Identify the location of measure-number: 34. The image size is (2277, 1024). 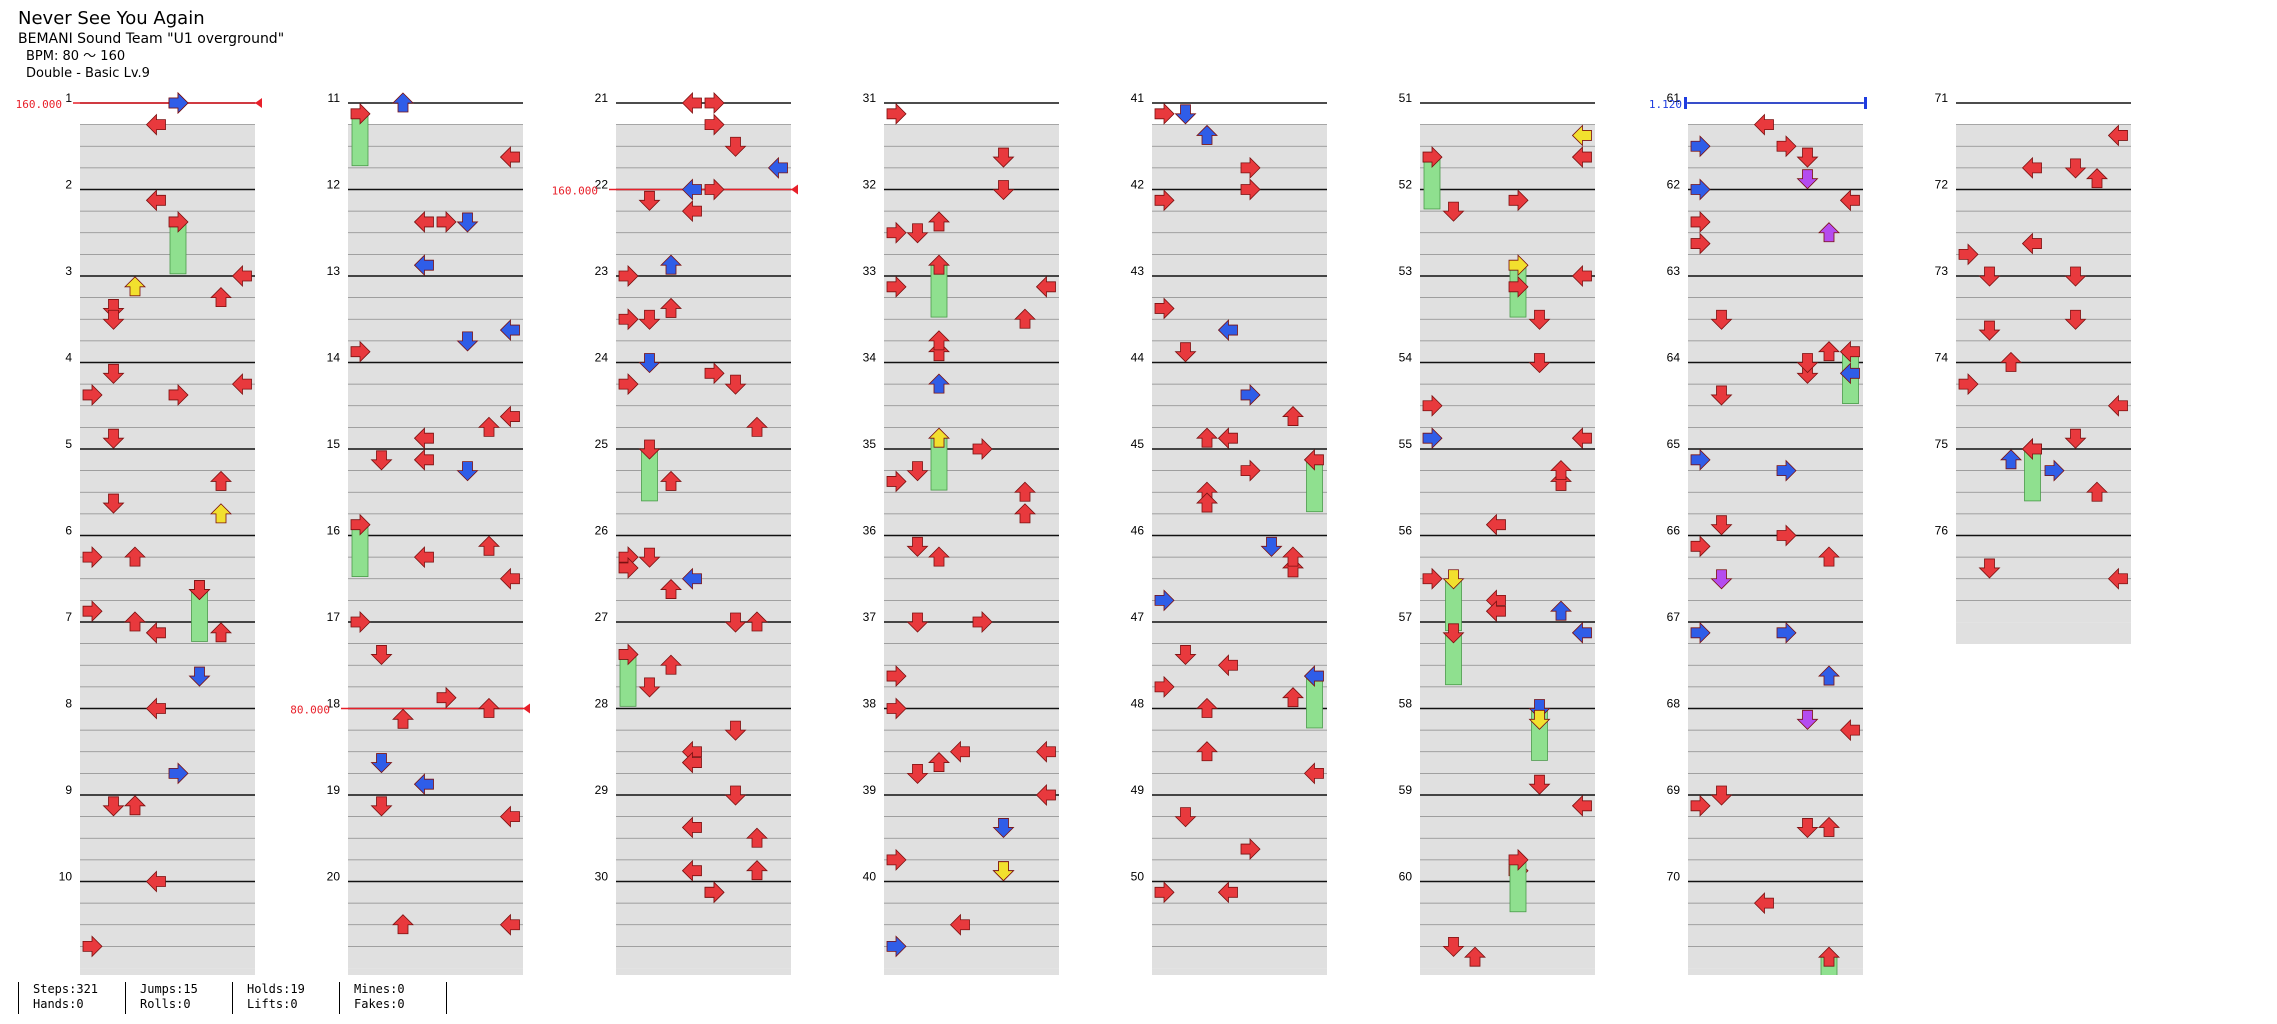
(870, 358).